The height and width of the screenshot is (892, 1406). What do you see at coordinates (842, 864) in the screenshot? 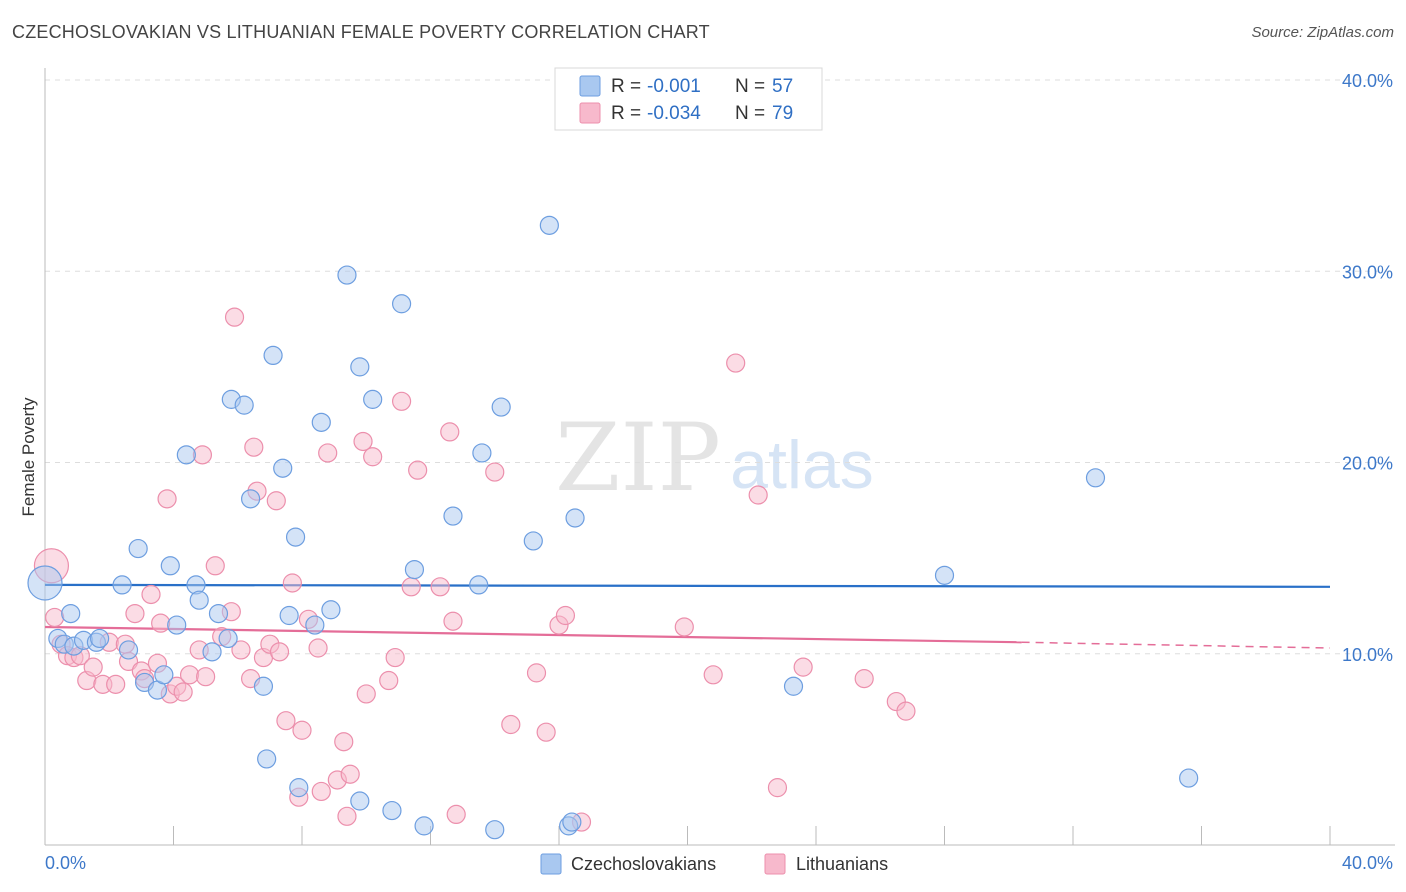
I see `bottom-legend-lithuanians: Lithuanians` at bounding box center [842, 864].